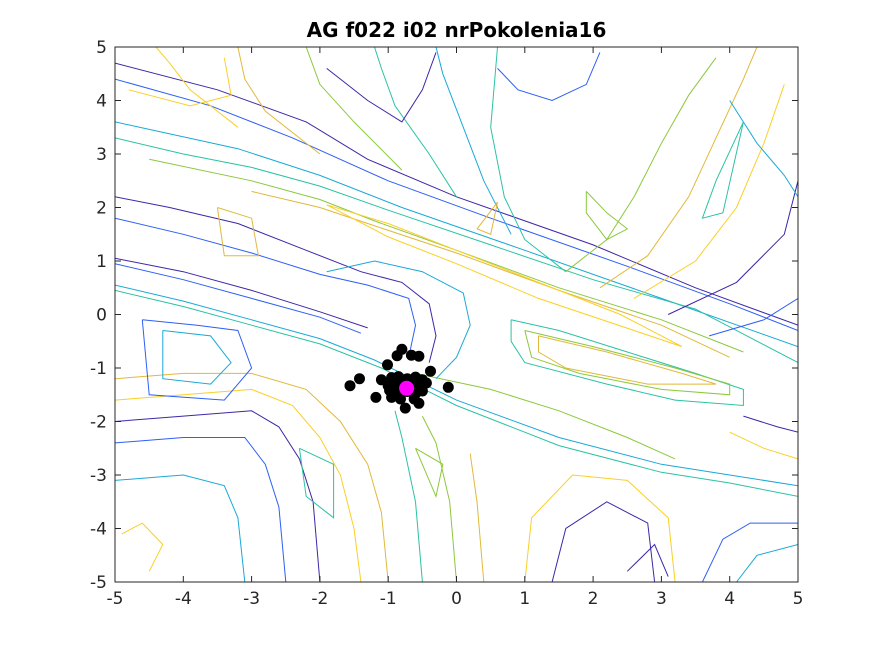  What do you see at coordinates (101, 155) in the screenshot?
I see `y-tick-label: 3` at bounding box center [101, 155].